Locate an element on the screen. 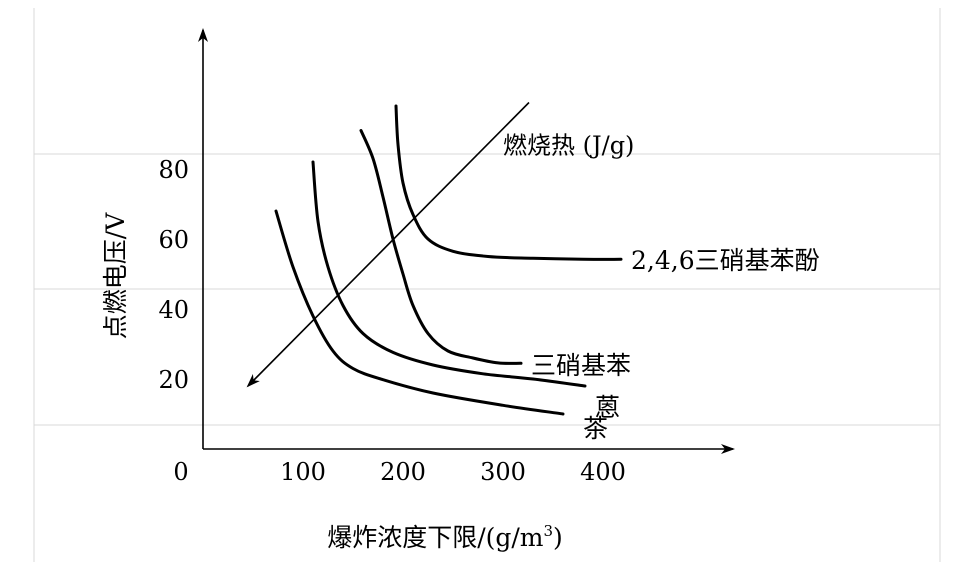 The width and height of the screenshot is (963, 570). series-label-nai: 茶 is located at coordinates (595, 428).